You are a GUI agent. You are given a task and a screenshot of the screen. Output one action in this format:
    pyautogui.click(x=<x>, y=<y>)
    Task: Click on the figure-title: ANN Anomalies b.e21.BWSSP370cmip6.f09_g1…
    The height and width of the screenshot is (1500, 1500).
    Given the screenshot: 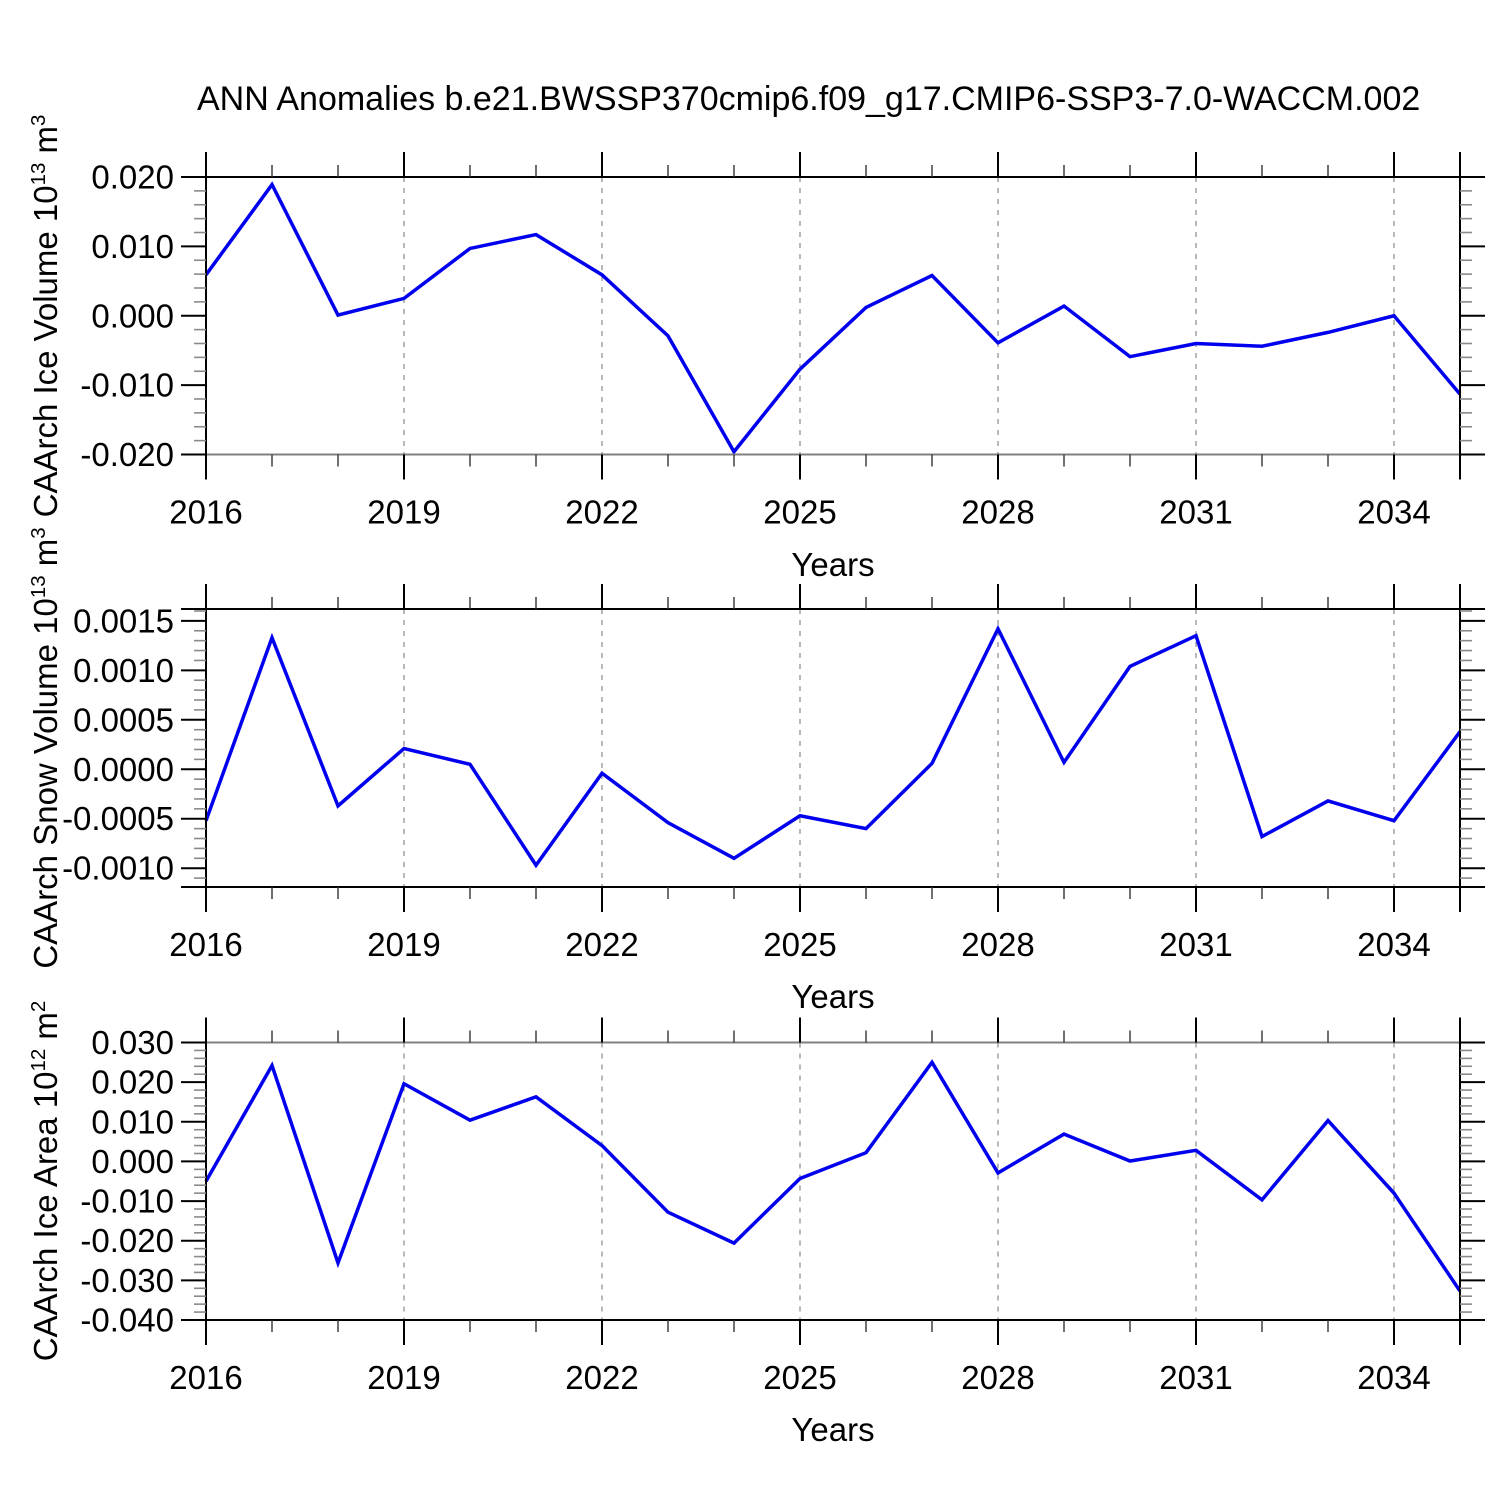 What is the action you would take?
    pyautogui.click(x=809, y=99)
    